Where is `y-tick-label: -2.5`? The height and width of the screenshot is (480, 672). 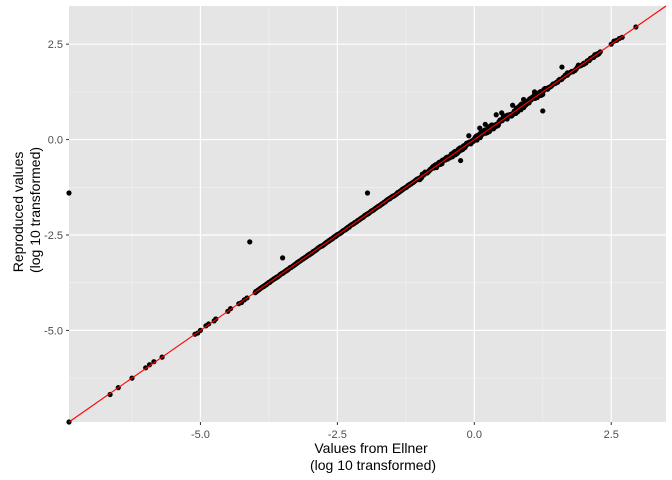
y-tick-label: -2.5 is located at coordinates (53, 236).